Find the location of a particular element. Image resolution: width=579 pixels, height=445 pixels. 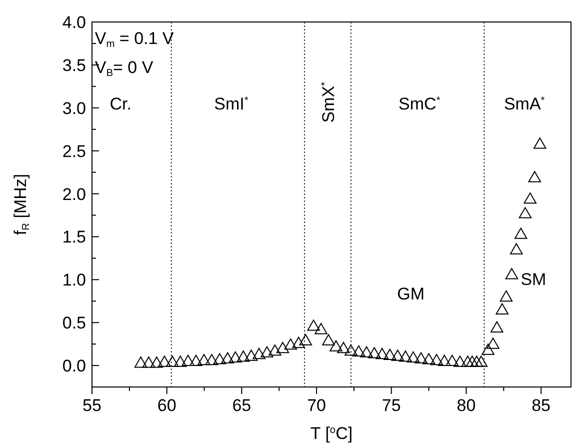

x-tick-label: 85 is located at coordinates (541, 405).